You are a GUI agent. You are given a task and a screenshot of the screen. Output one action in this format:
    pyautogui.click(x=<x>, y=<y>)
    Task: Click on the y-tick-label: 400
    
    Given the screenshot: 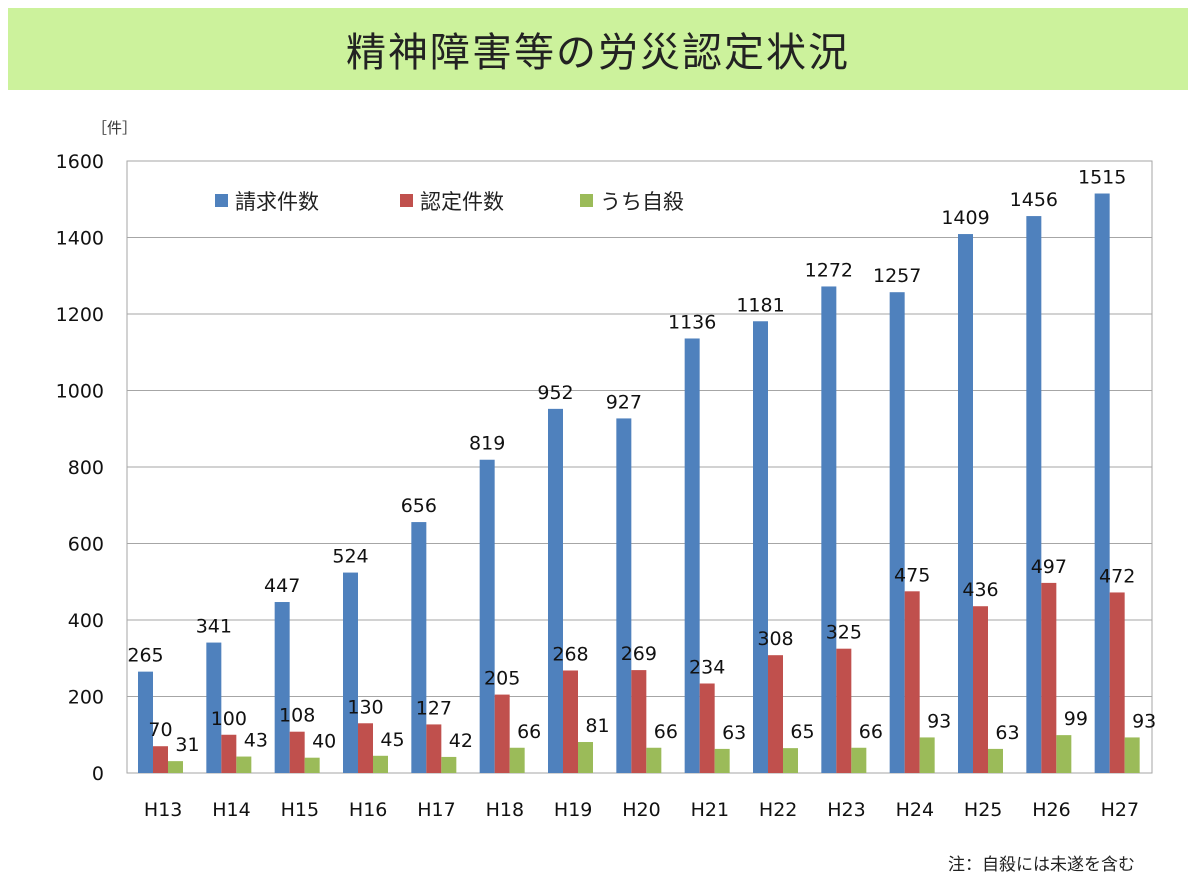 What is the action you would take?
    pyautogui.click(x=86, y=621)
    